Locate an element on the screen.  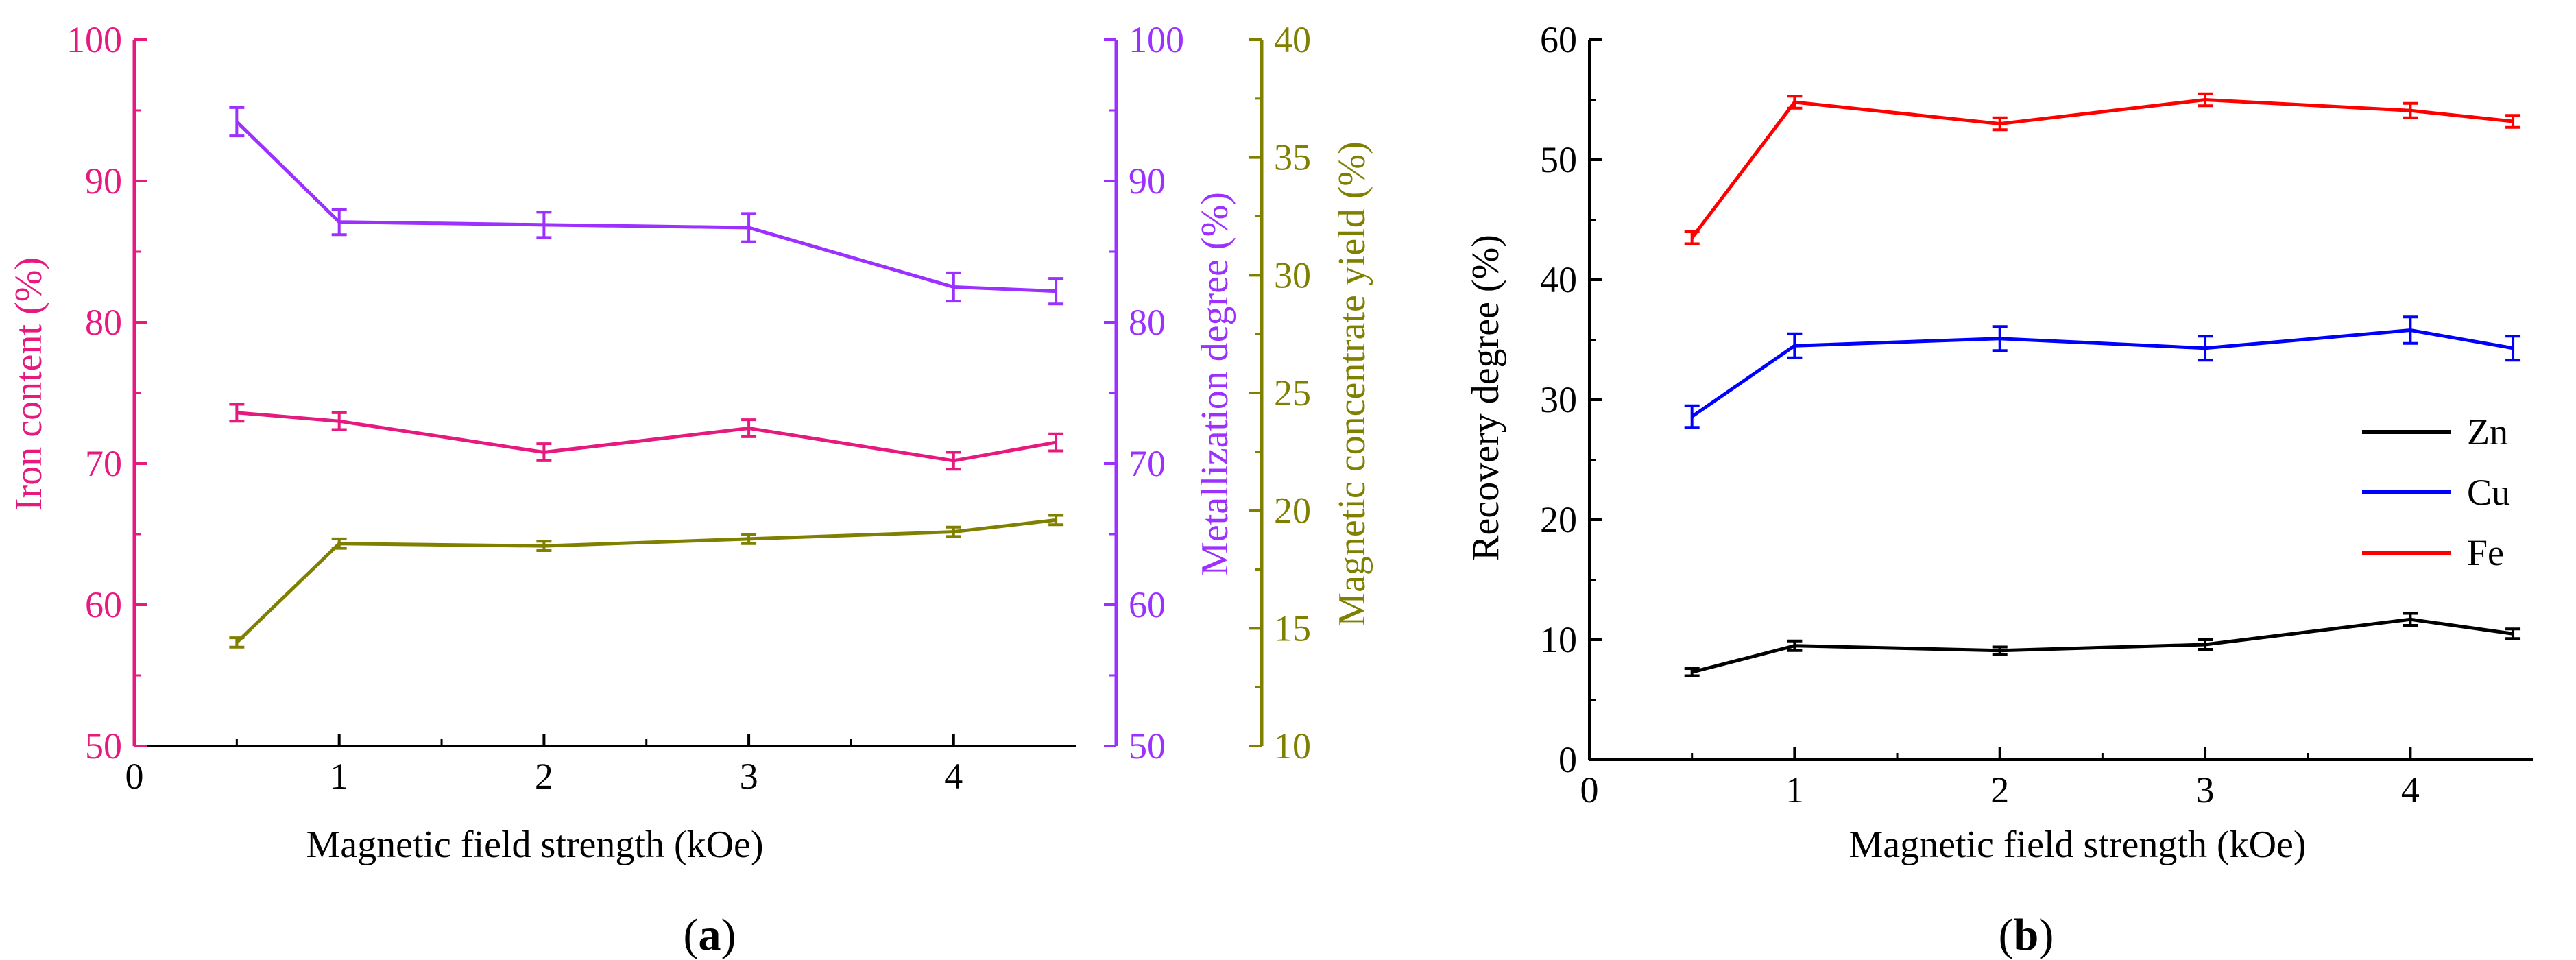
series-line-right1 is located at coordinates (646, 206).